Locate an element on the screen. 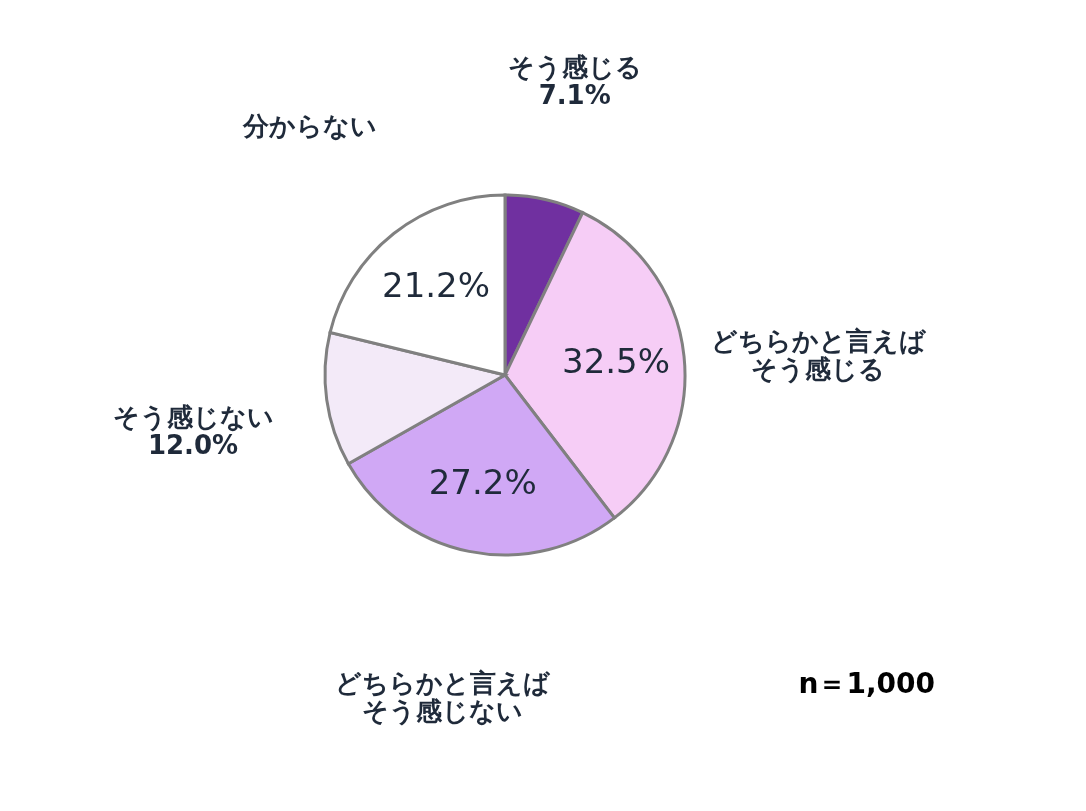 Image resolution: width=1086 pixels, height=811 pixels. text: n＝1,000 is located at coordinates (866, 683).